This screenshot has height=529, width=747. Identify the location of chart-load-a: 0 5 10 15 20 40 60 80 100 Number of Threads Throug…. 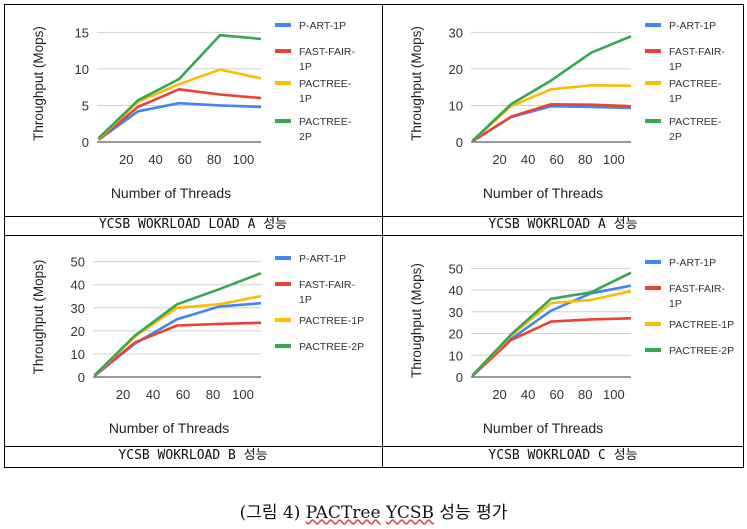
(193, 110).